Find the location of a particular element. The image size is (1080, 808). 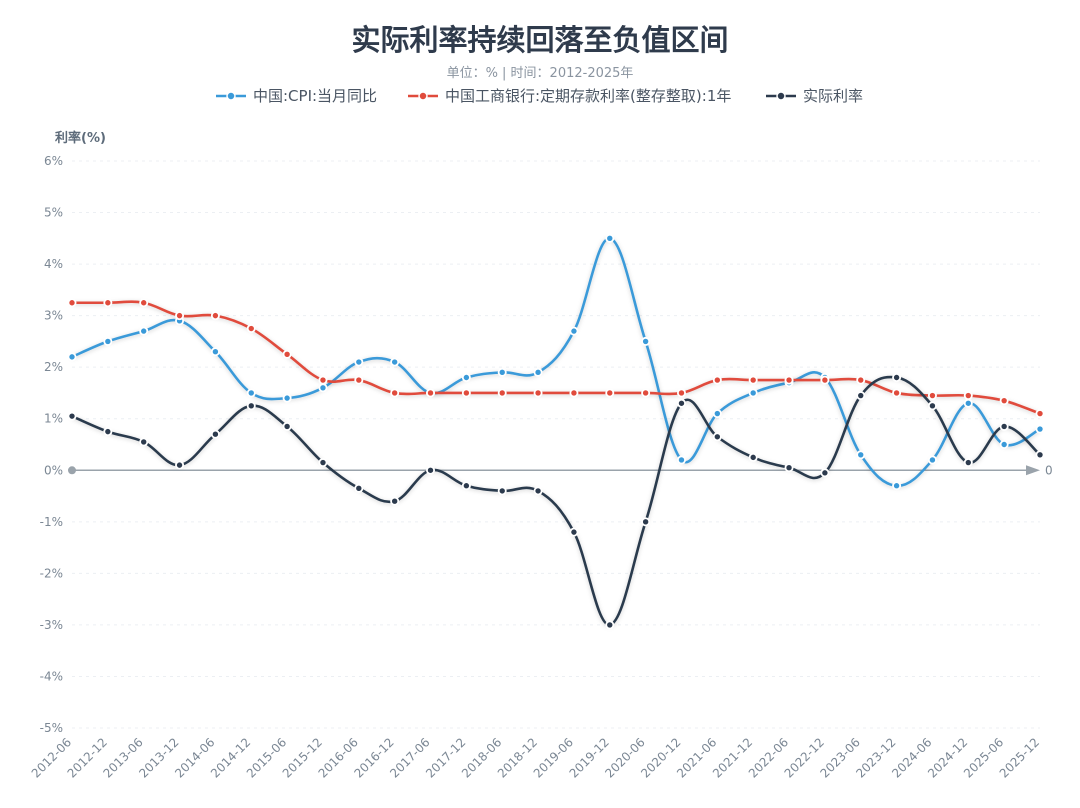

legend-marker is located at coordinates (231, 96).